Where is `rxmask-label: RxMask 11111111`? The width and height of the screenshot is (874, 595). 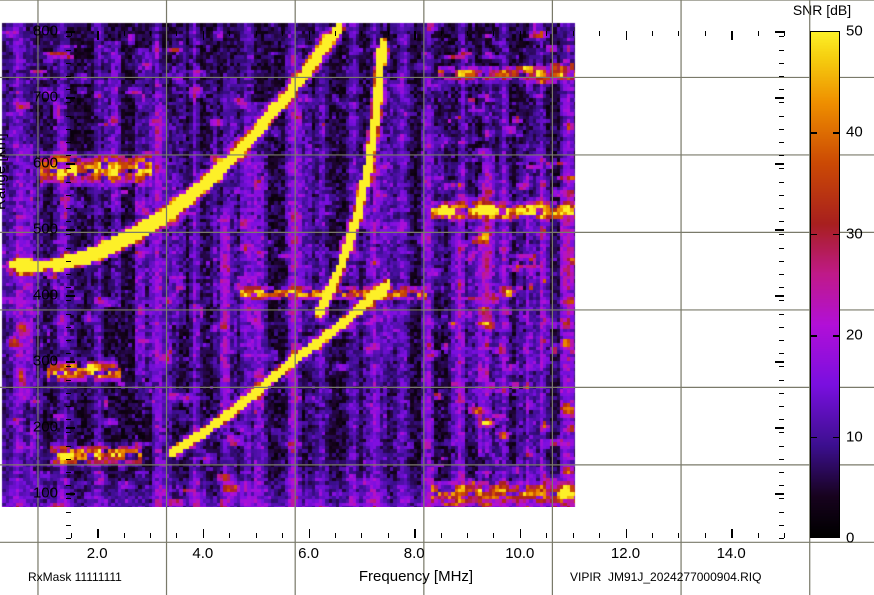 rxmask-label: RxMask 11111111 is located at coordinates (75, 577).